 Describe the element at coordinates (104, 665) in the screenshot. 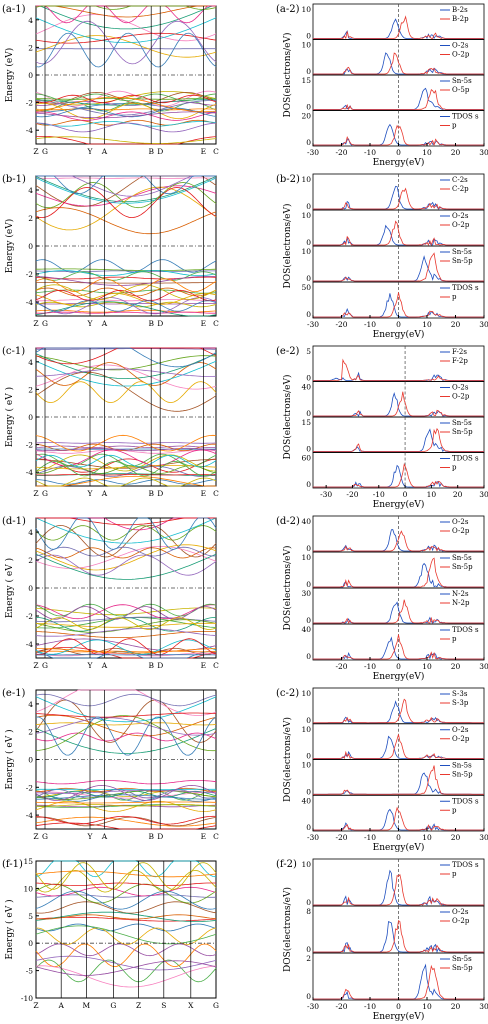

I see `kpoint-label: A` at that location.